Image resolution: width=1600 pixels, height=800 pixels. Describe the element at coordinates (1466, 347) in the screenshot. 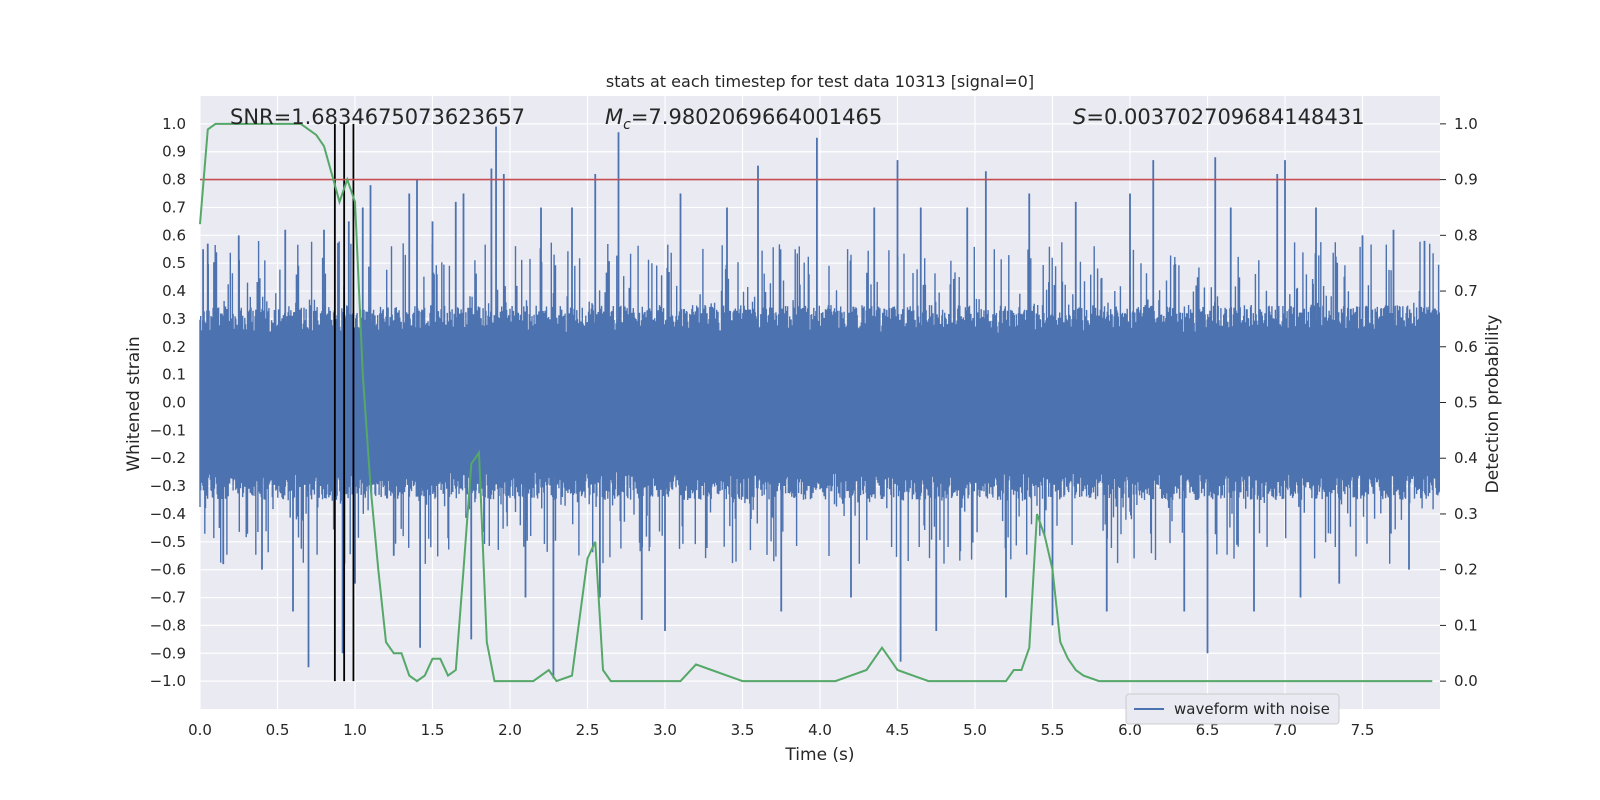

I see `y-right-tick-label: 0.6` at that location.